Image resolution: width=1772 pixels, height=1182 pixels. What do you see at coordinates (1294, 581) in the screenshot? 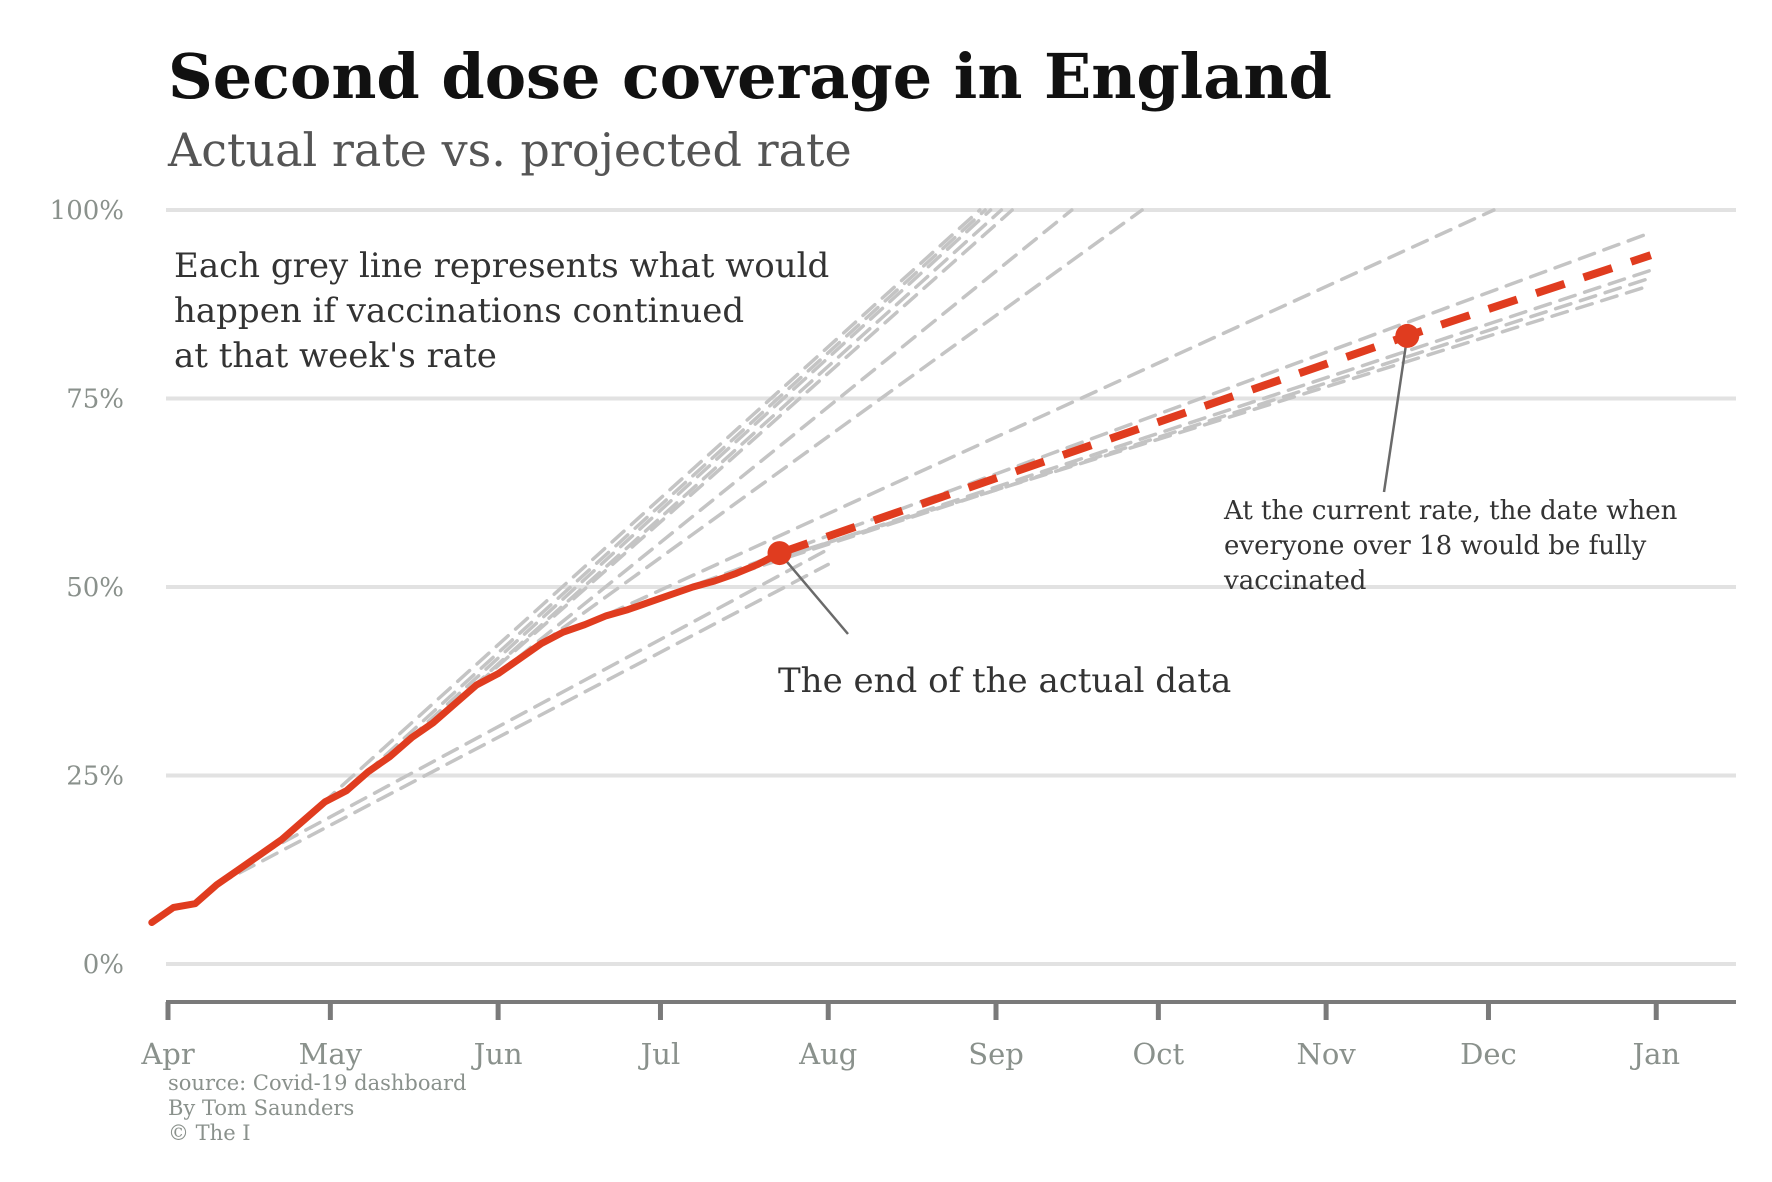
I see `current-rate-note-line: vaccinated` at bounding box center [1294, 581].